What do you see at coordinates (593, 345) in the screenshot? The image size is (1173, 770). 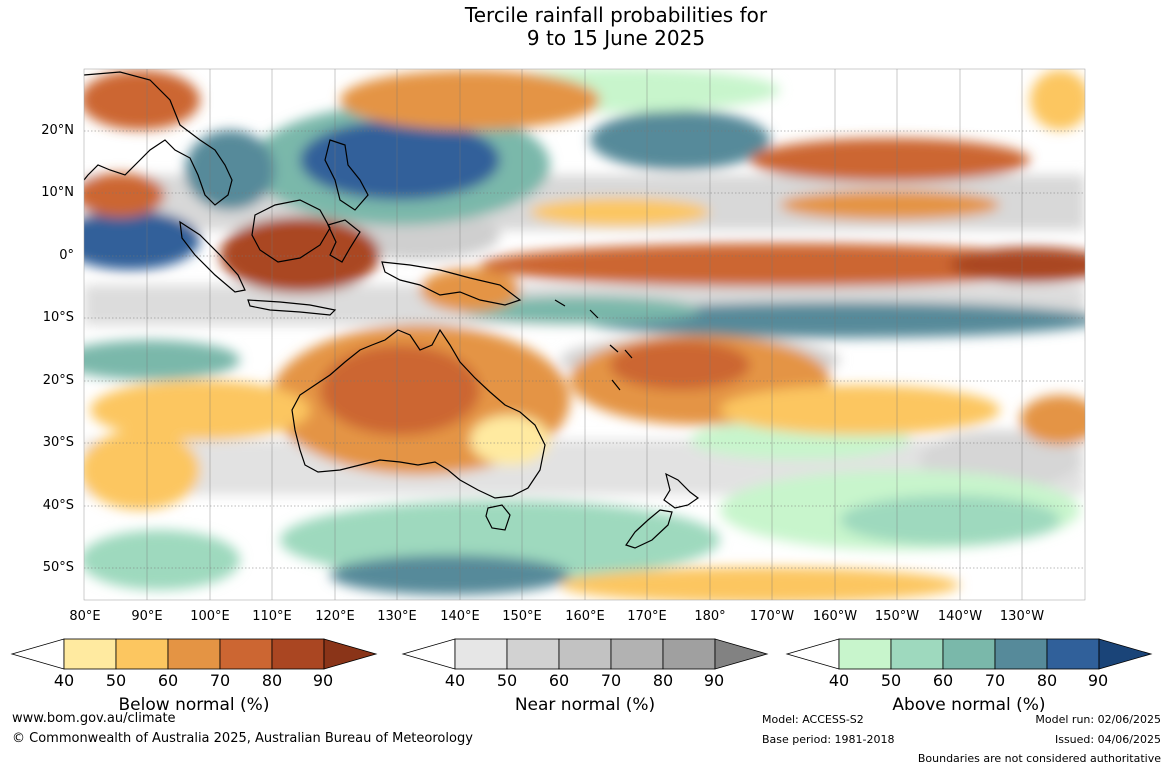 I see `vanuatu-fiji-islands` at bounding box center [593, 345].